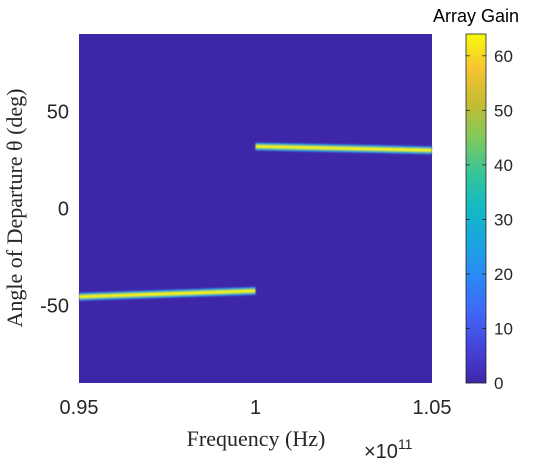 Image resolution: width=560 pixels, height=463 pixels. I want to click on x-tick-label-2: 1, so click(255, 408).